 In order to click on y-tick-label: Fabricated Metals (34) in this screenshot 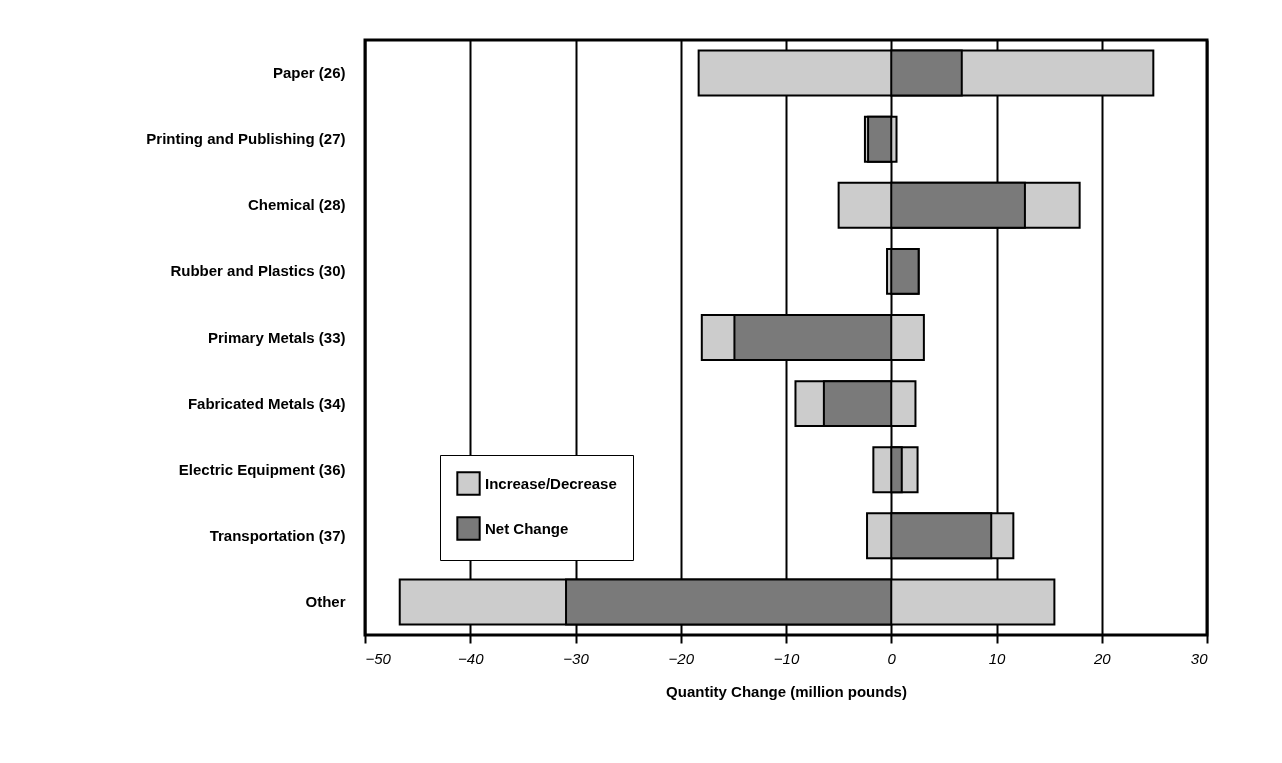, I will do `click(266, 403)`.